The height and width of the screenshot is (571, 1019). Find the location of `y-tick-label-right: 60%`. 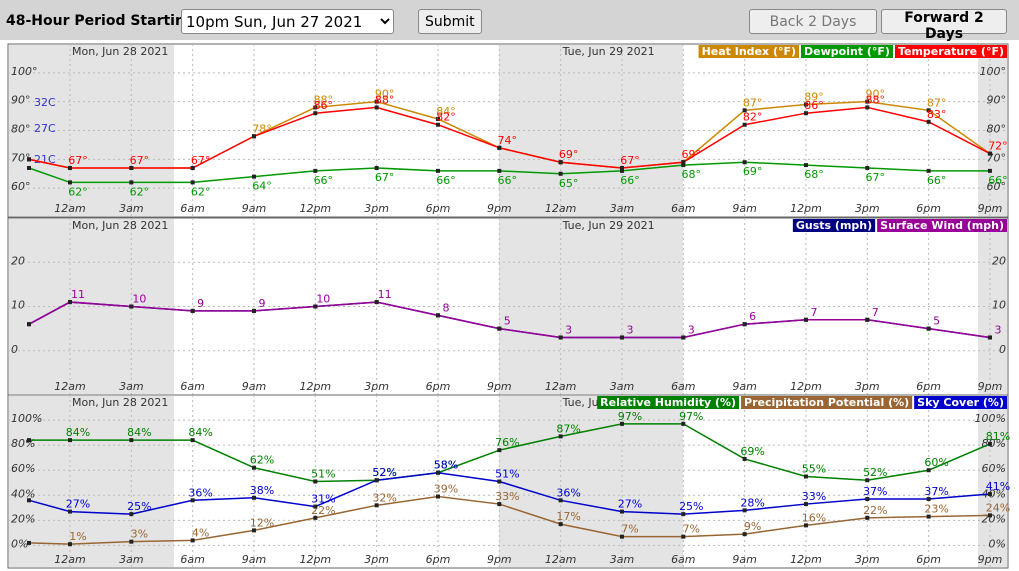

y-tick-label-right: 60% is located at coordinates (994, 468).